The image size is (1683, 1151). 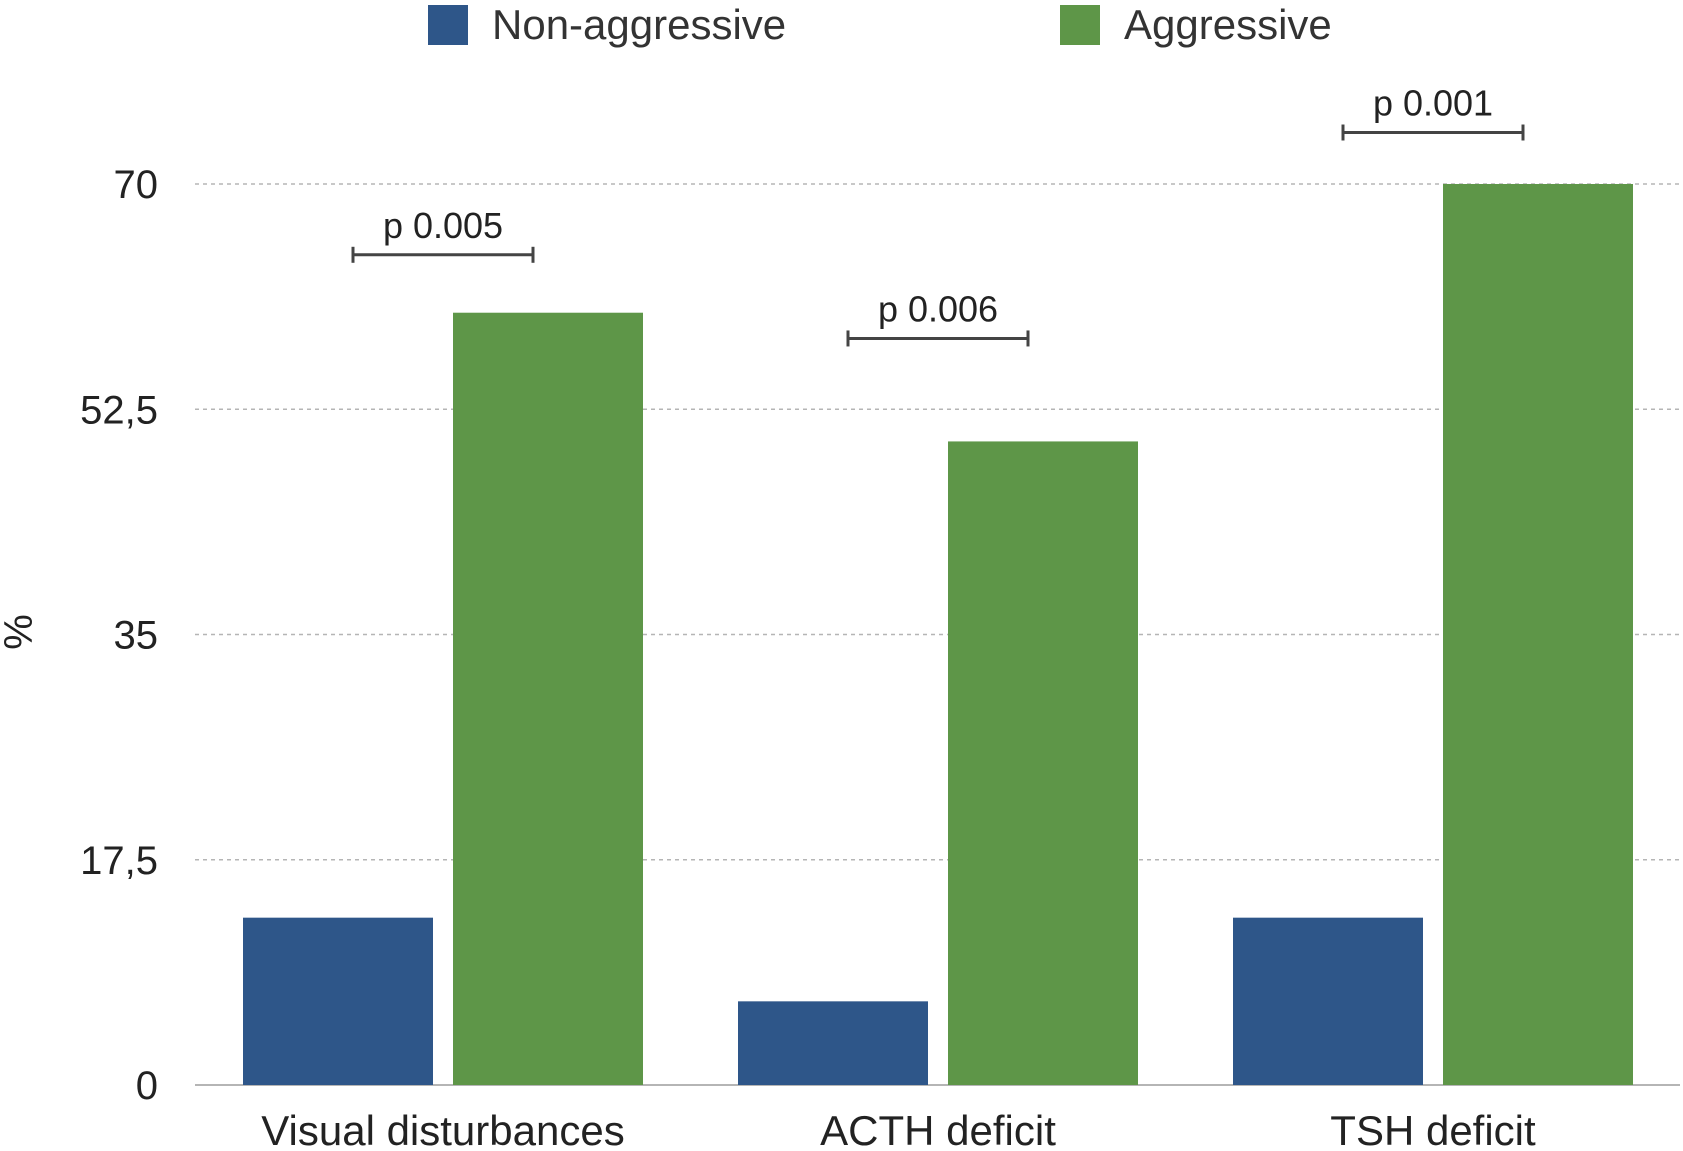 I want to click on legend-label: Aggressive, so click(x=1228, y=24).